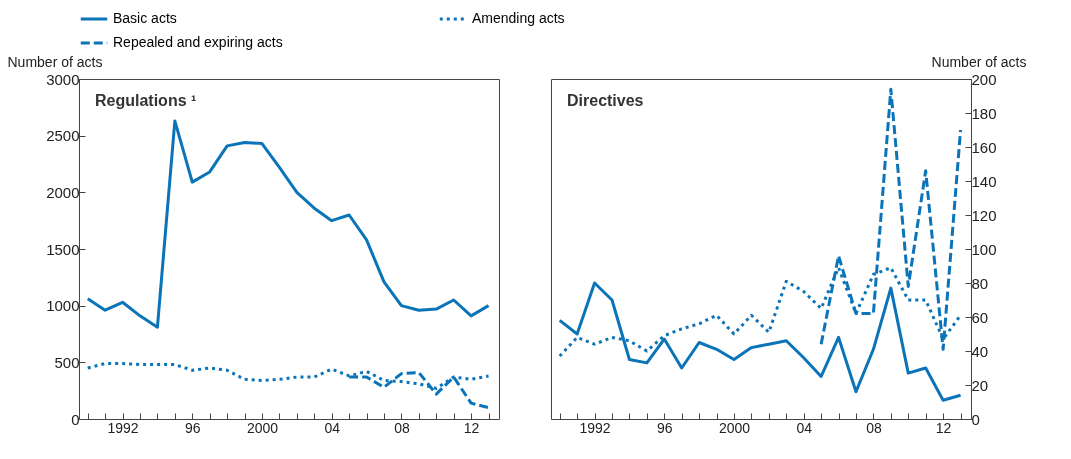 Image resolution: width=1071 pixels, height=459 pixels. I want to click on y-tick-label: 80, so click(980, 283).